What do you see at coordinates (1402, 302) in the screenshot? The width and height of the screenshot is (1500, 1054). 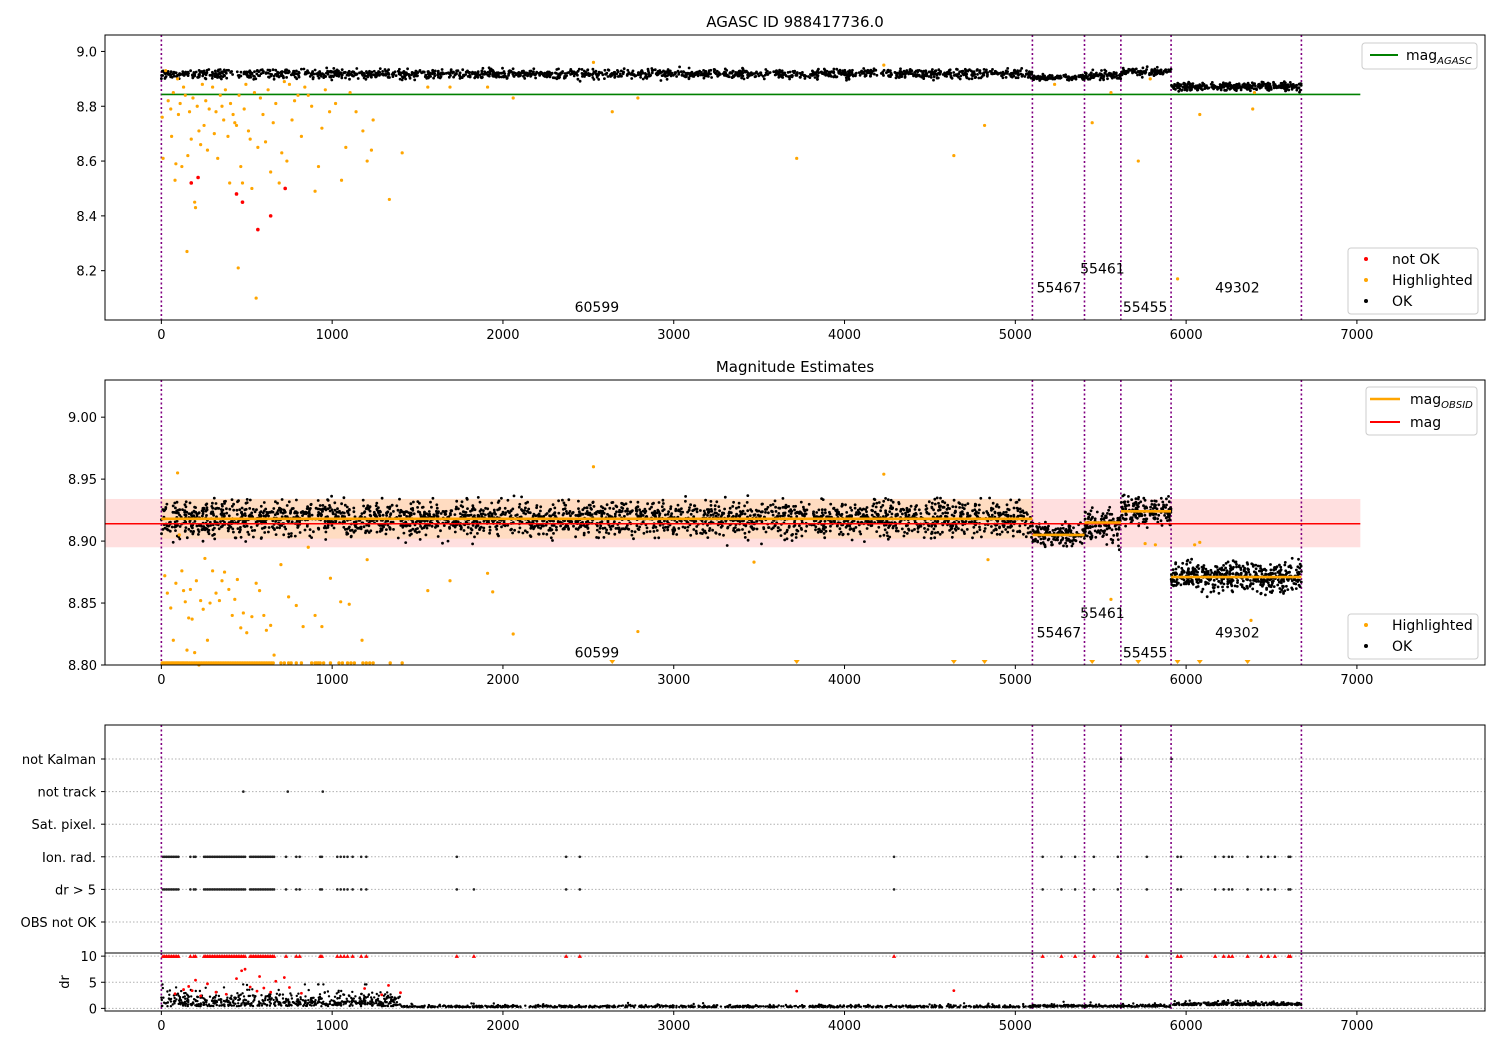 I see `ok-legend-label: OK` at bounding box center [1402, 302].